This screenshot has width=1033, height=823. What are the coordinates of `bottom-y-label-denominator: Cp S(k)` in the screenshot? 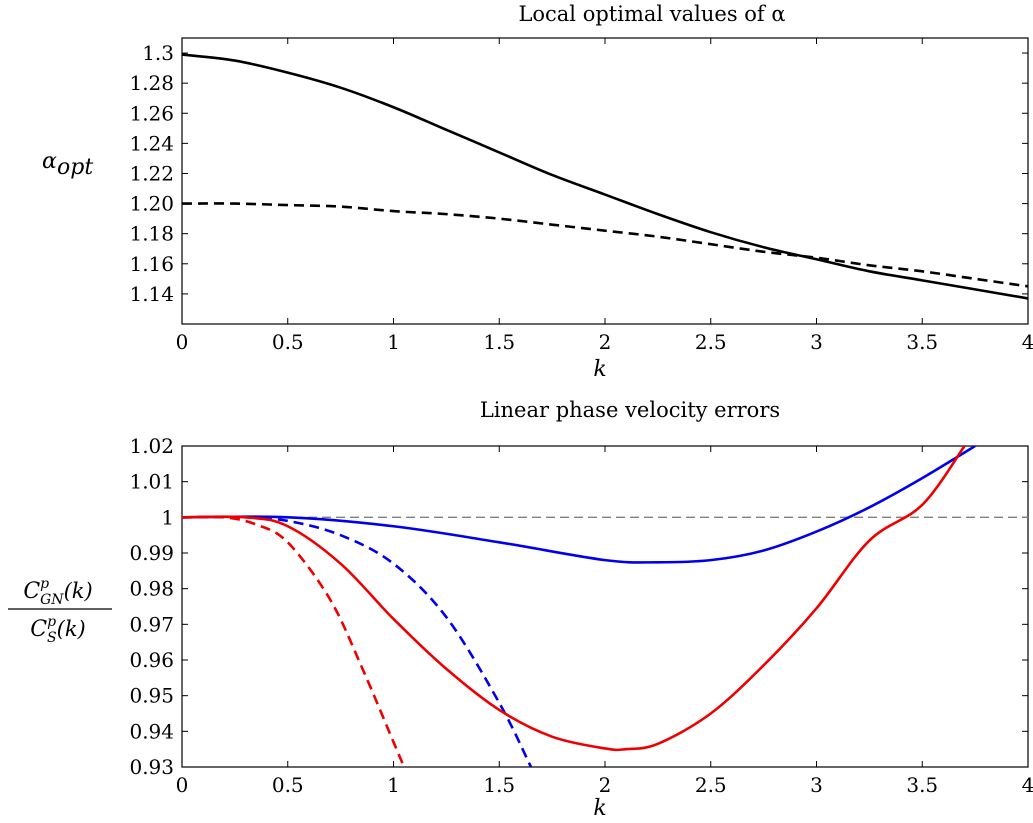 It's located at (58, 630).